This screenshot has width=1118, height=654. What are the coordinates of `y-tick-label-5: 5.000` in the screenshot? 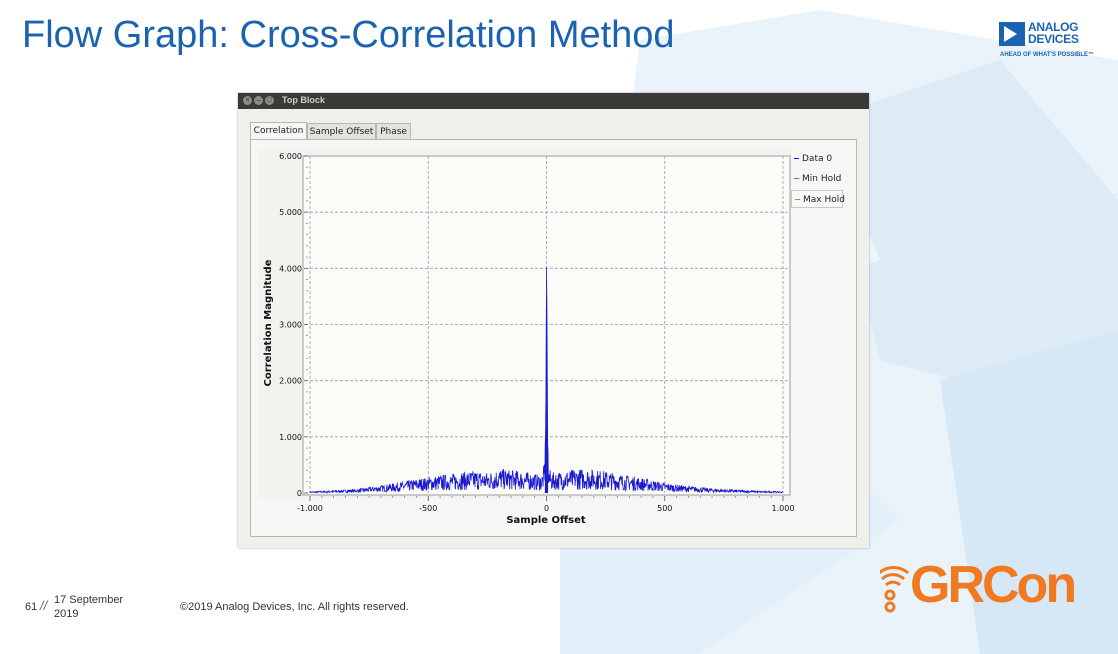 It's located at (290, 212).